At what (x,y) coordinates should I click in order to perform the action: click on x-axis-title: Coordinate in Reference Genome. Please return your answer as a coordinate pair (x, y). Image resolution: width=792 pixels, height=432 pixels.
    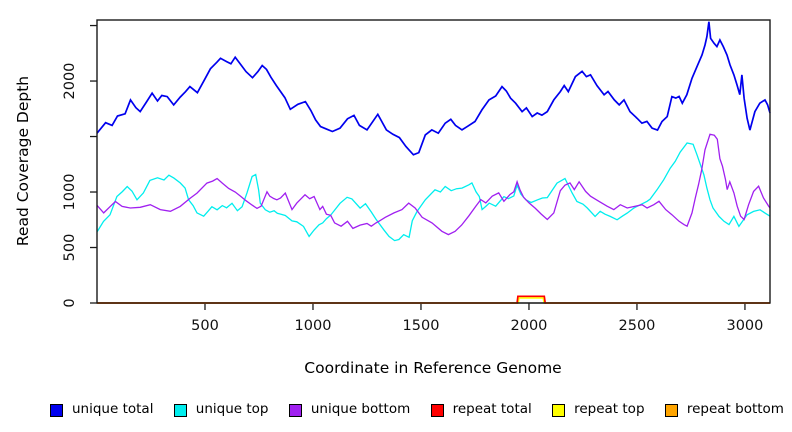
    Looking at the image, I should click on (432, 368).